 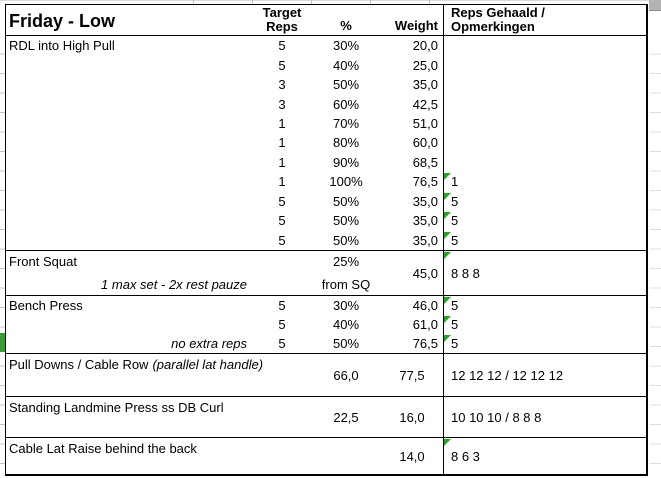 I want to click on weight-cell: 61,0, so click(x=425, y=324).